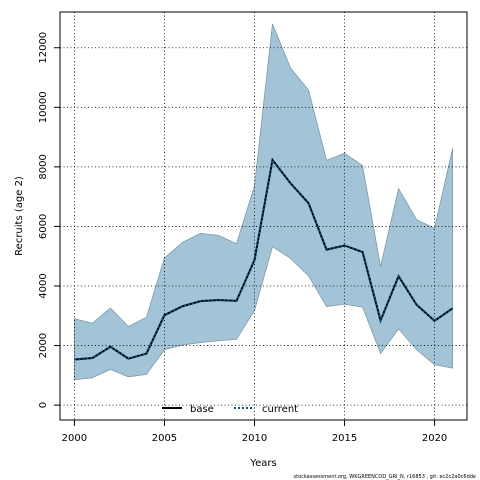 This screenshot has width=480, height=480. What do you see at coordinates (254, 438) in the screenshot?
I see `x-tick-label: 2010` at bounding box center [254, 438].